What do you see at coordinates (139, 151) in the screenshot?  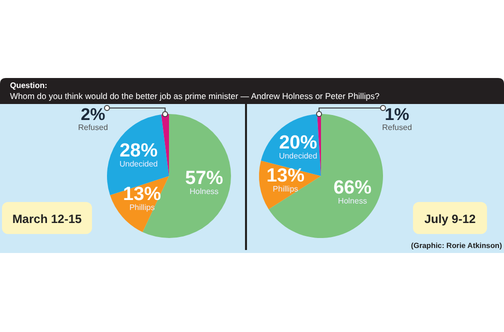 I see `data-label: 28%` at bounding box center [139, 151].